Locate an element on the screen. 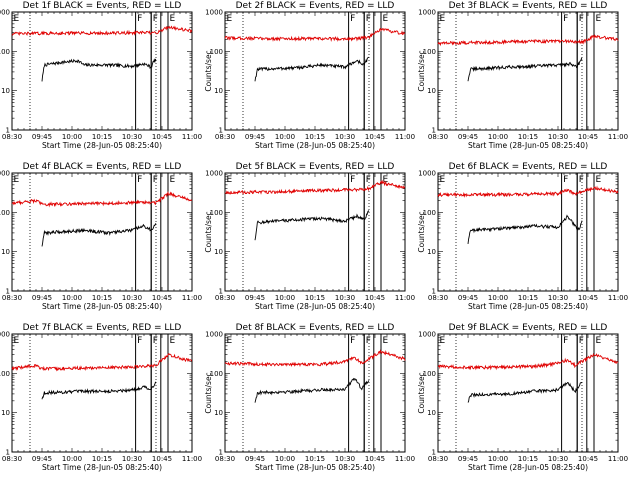  panel-title: Det 2f BLACK = Events, RED = LLD is located at coordinates (315, 6).